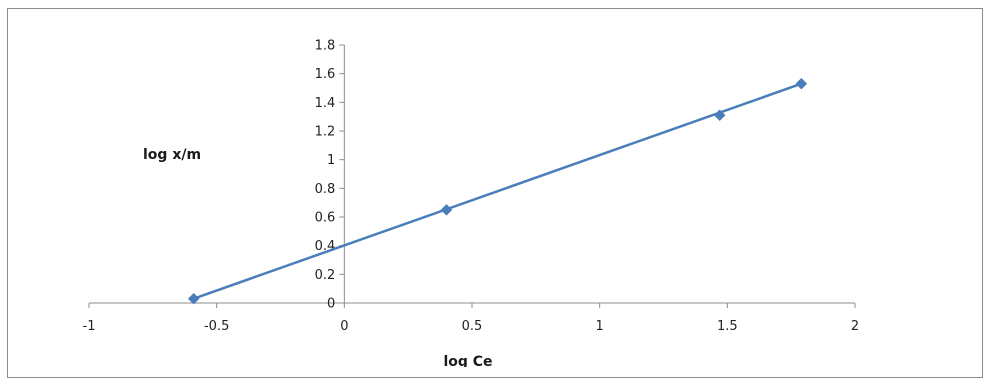 This screenshot has height=378, width=984. What do you see at coordinates (855, 326) in the screenshot?
I see `x-tick-label: 2` at bounding box center [855, 326].